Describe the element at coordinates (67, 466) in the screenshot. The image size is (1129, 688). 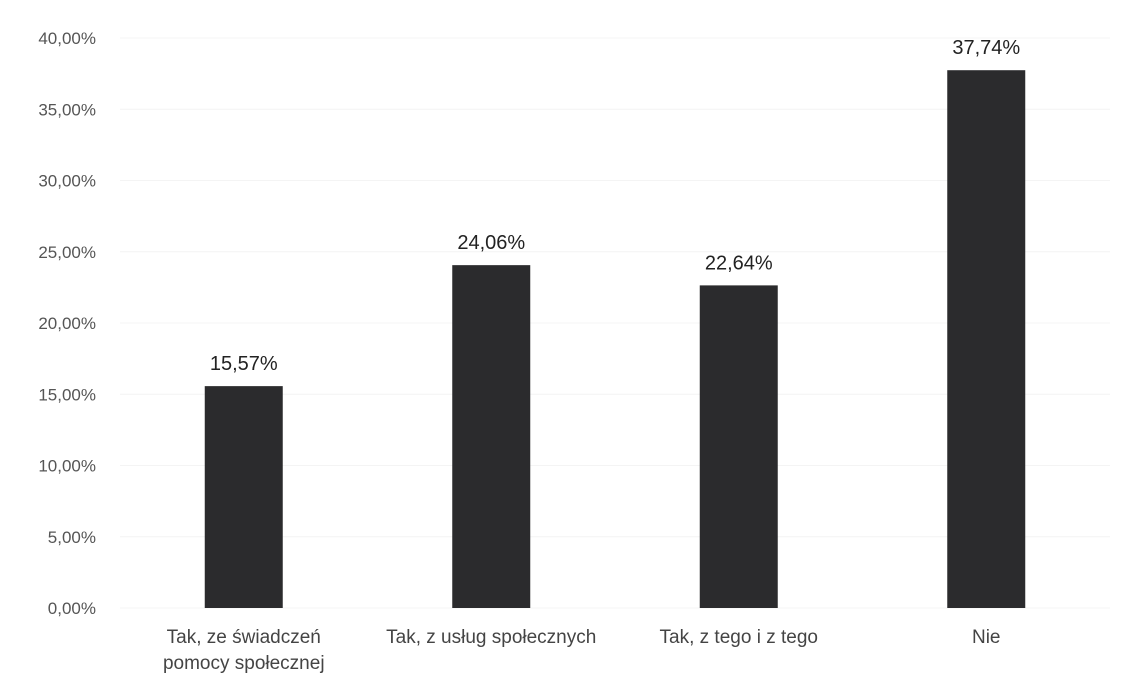
I see `y-tick-label: 10,00%` at that location.